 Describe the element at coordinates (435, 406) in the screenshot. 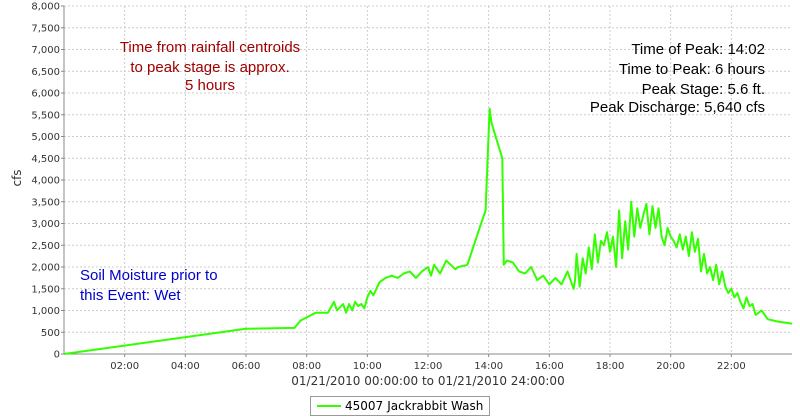

I see `legend-station-name: Jackrabbit Wash` at that location.